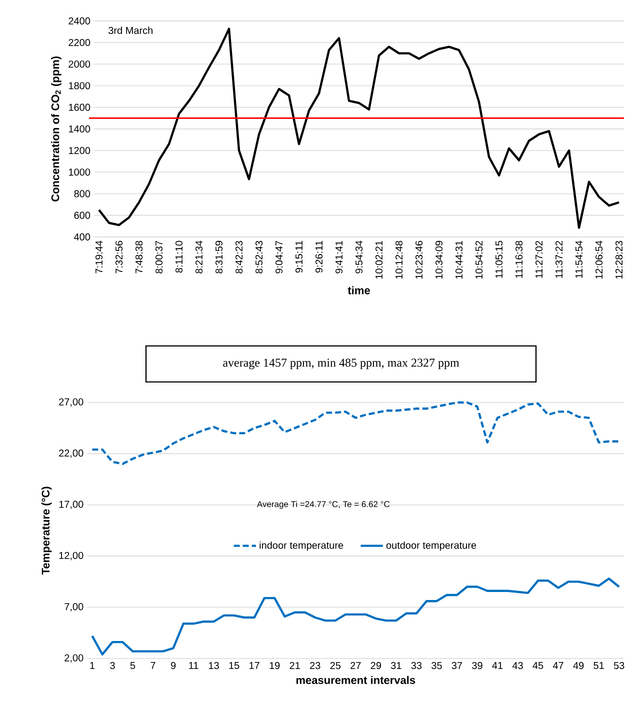 This screenshot has width=625, height=724. What do you see at coordinates (538, 665) in the screenshot?
I see `x-tick-label: 45` at bounding box center [538, 665].